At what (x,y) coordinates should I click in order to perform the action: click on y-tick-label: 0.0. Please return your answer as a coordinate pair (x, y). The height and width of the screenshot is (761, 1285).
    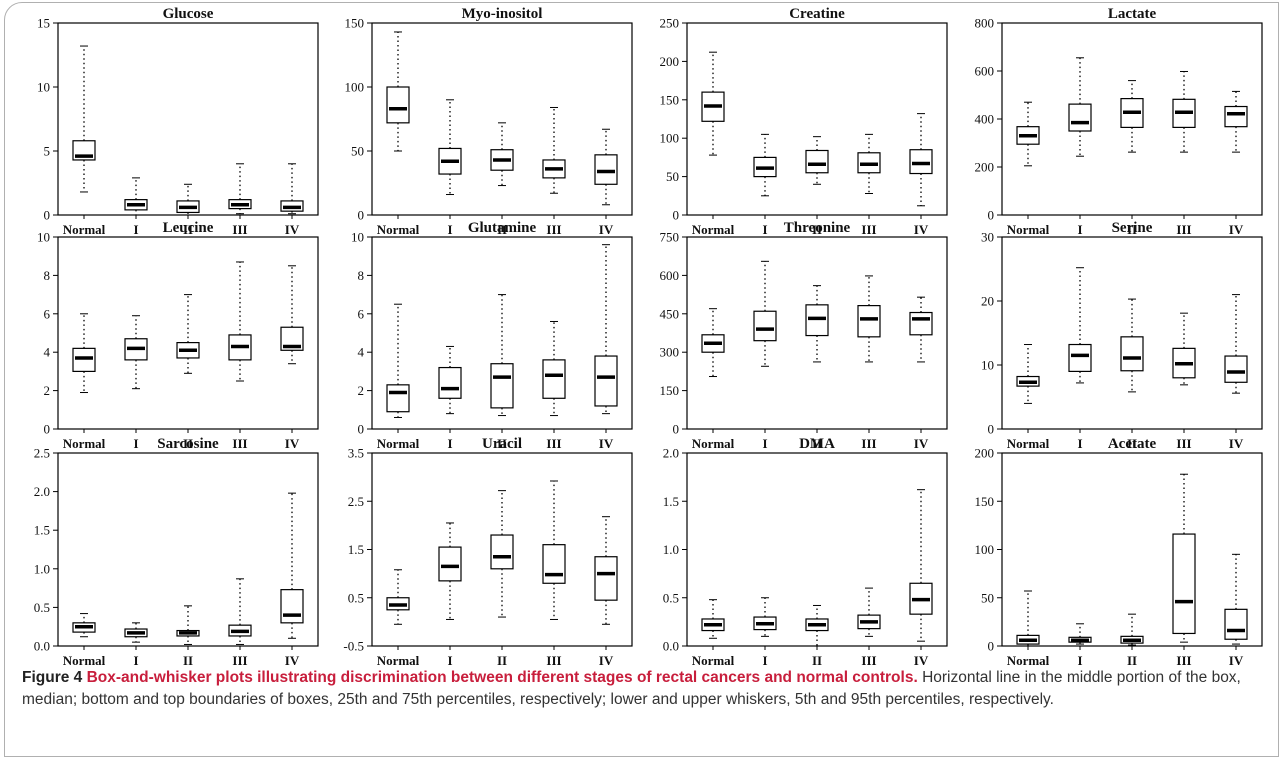
    Looking at the image, I should click on (671, 646).